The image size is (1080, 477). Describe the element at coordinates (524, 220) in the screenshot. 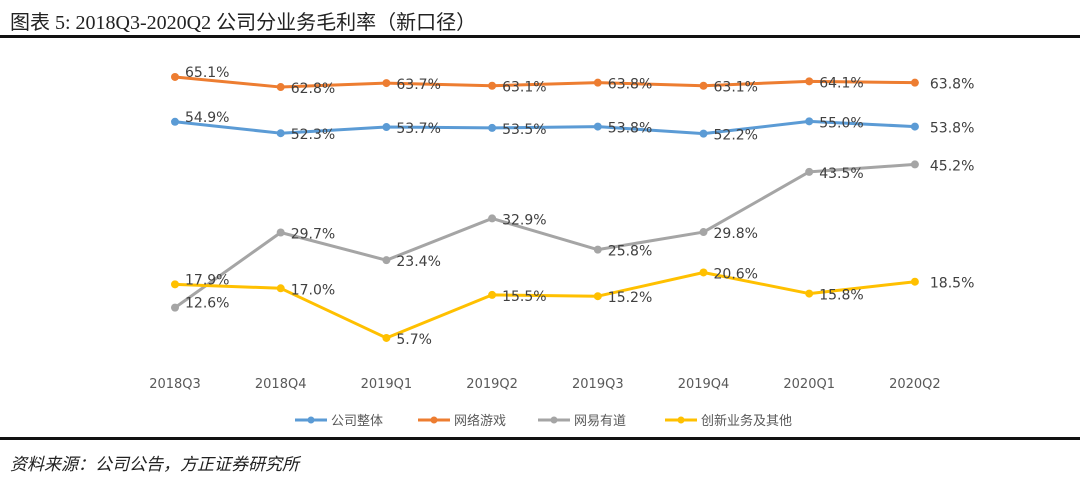

I see `data-label: 32.9%` at that location.